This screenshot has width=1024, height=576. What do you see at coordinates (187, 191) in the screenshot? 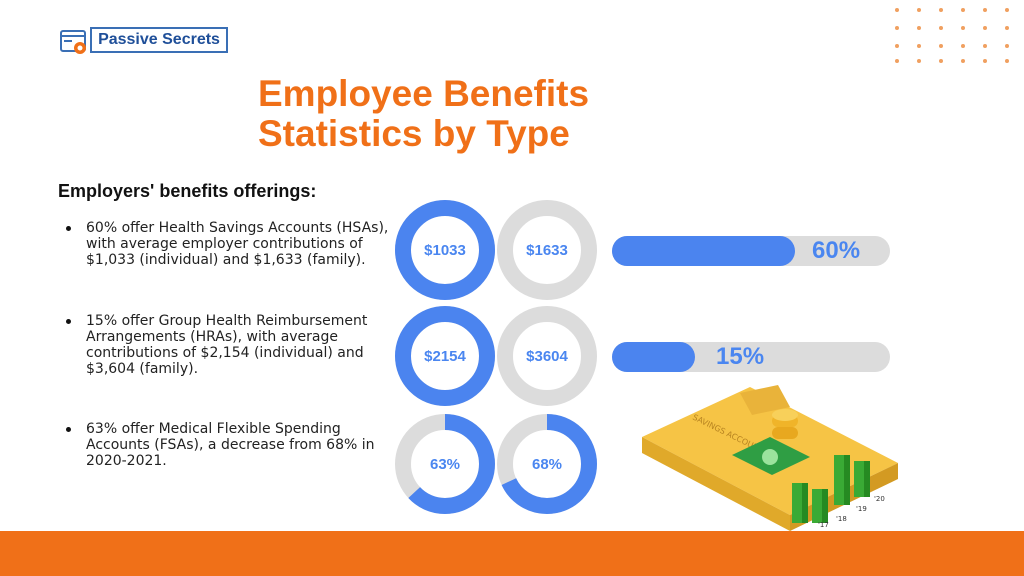
I see `section-heading: Employers' benefits offerings:` at bounding box center [187, 191].